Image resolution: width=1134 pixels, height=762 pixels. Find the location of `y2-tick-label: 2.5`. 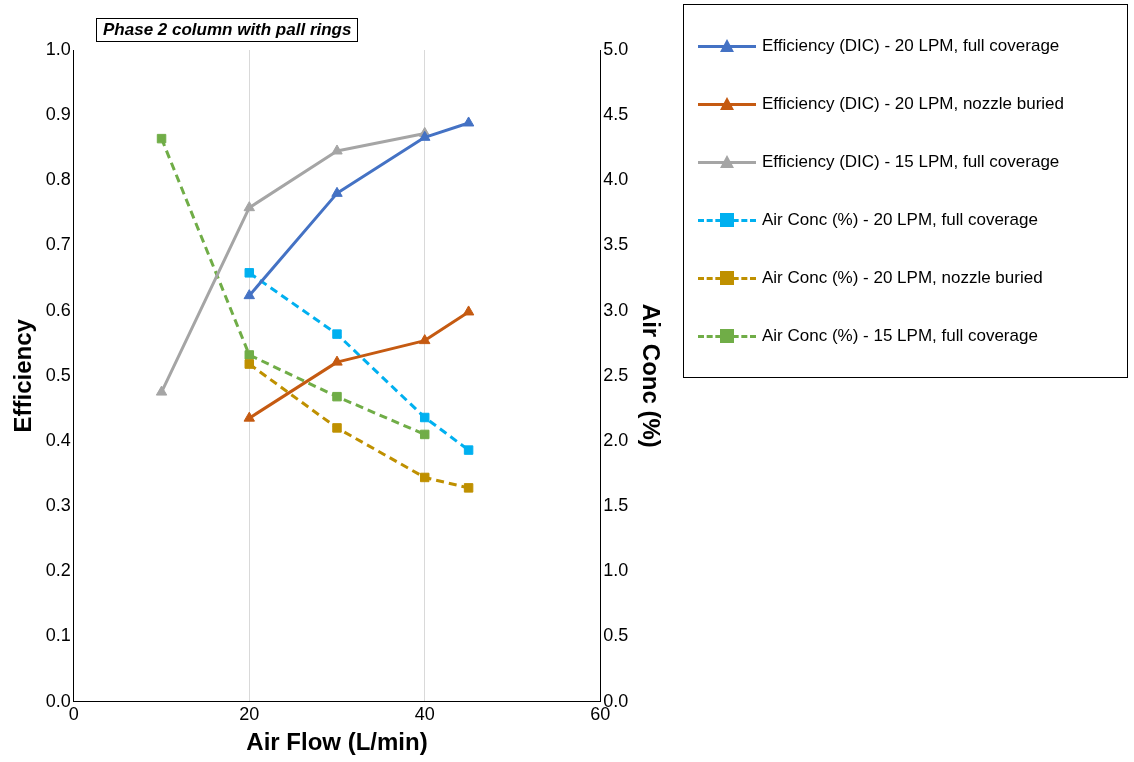

y2-tick-label: 2.5 is located at coordinates (616, 374).